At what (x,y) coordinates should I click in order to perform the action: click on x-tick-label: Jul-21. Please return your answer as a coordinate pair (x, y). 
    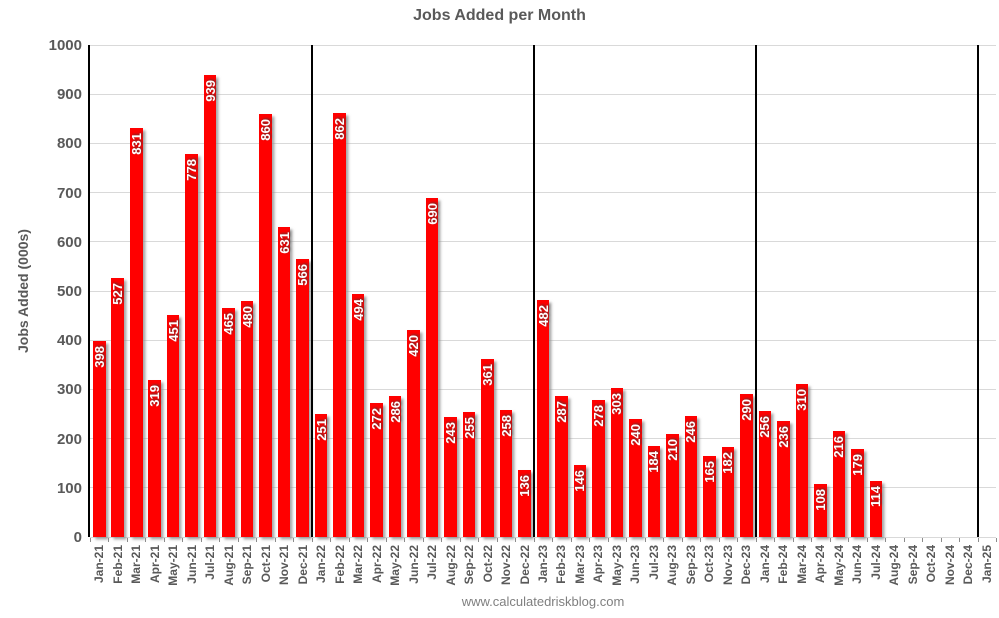
    Looking at the image, I should click on (210, 562).